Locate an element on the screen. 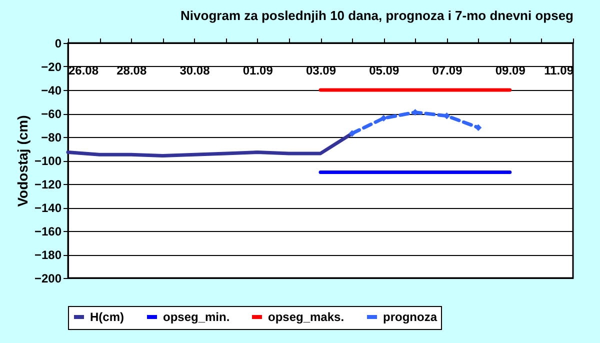 The width and height of the screenshot is (600, 343). y-tick-label: −120 is located at coordinates (48, 185).